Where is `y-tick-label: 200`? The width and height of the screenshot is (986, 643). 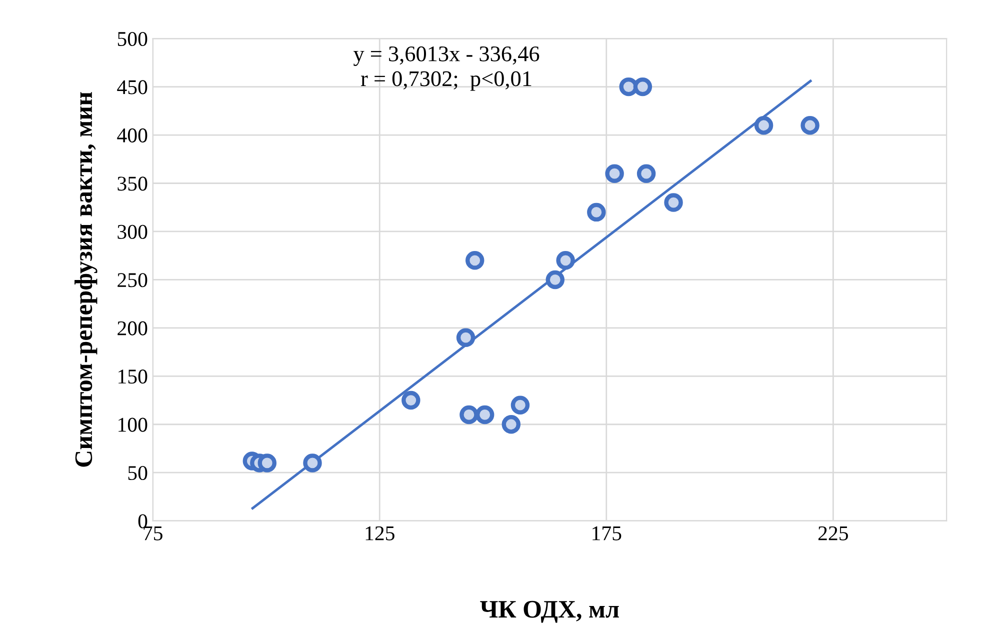
y-tick-label: 200 is located at coordinates (133, 328).